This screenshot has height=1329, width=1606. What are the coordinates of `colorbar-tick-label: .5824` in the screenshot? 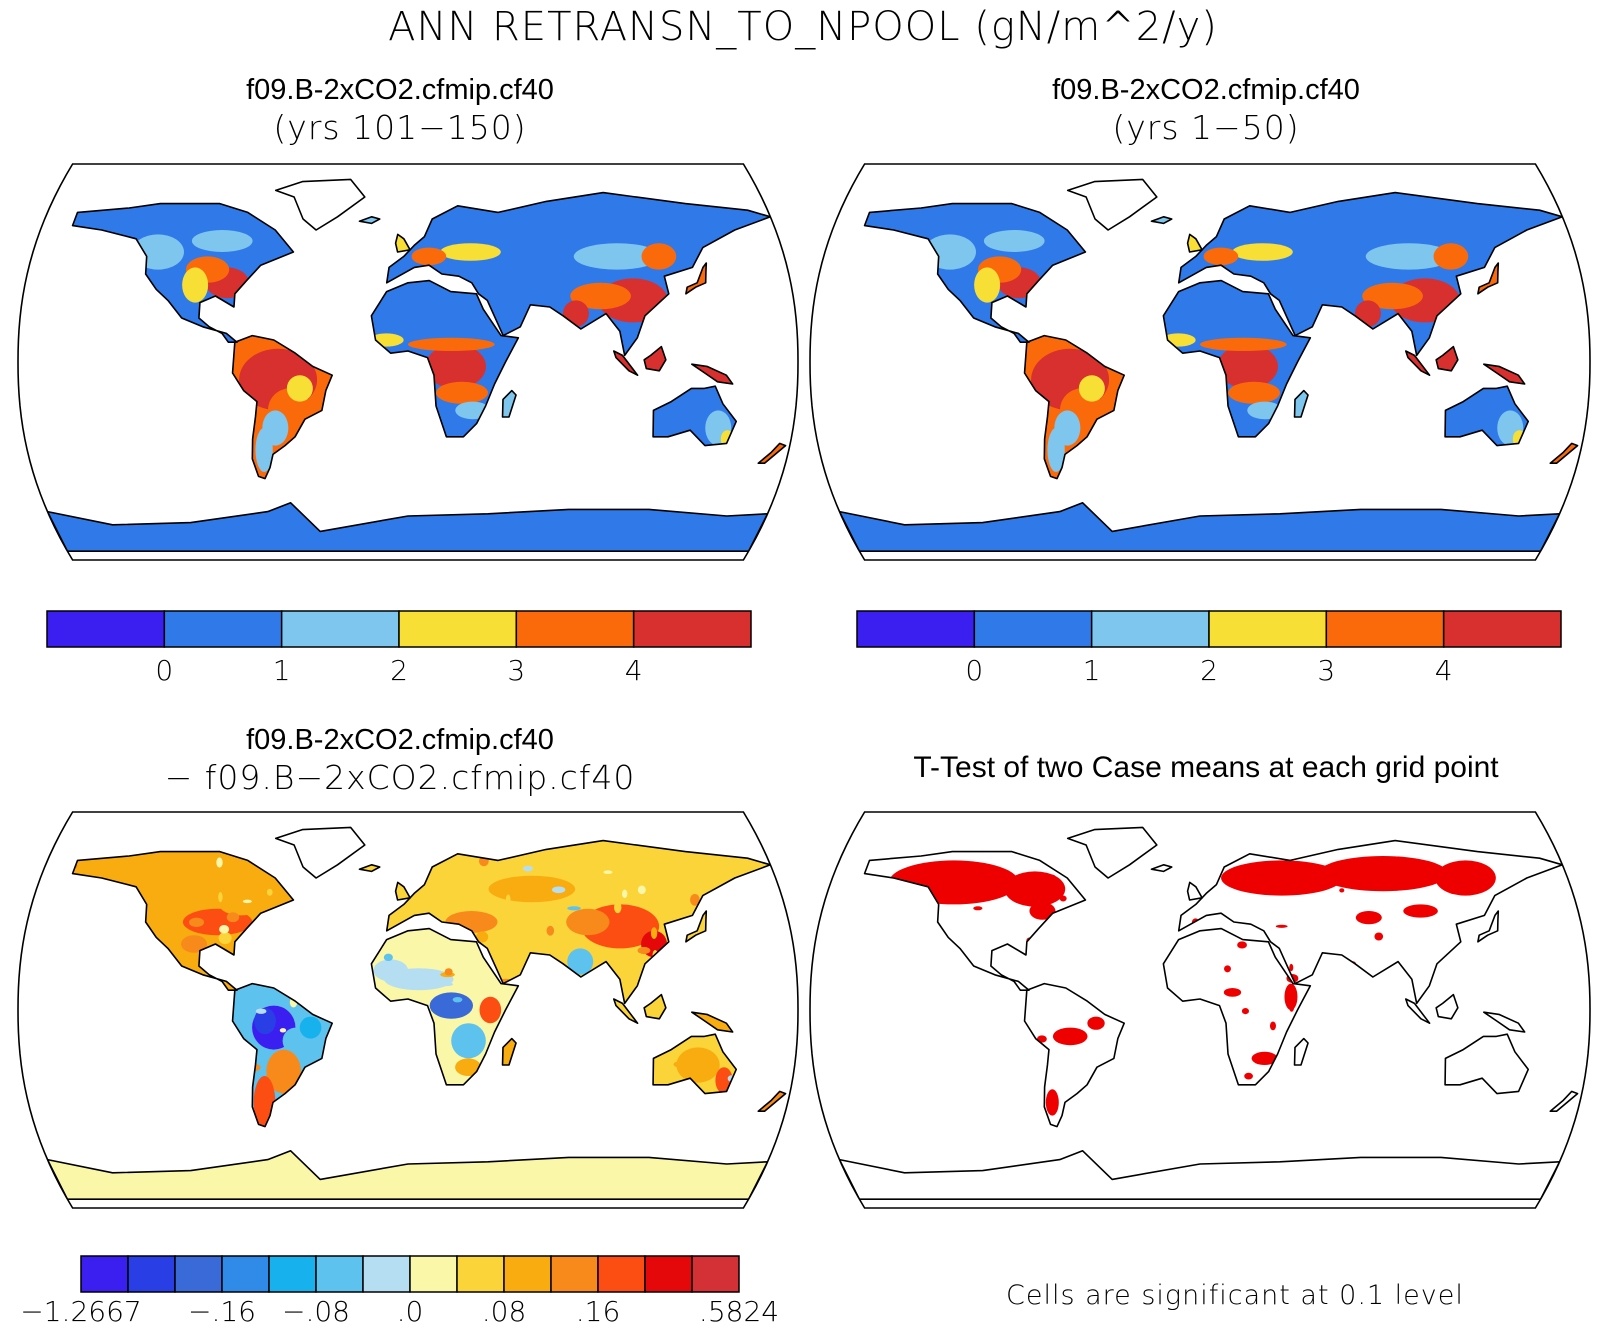 It's located at (739, 1311).